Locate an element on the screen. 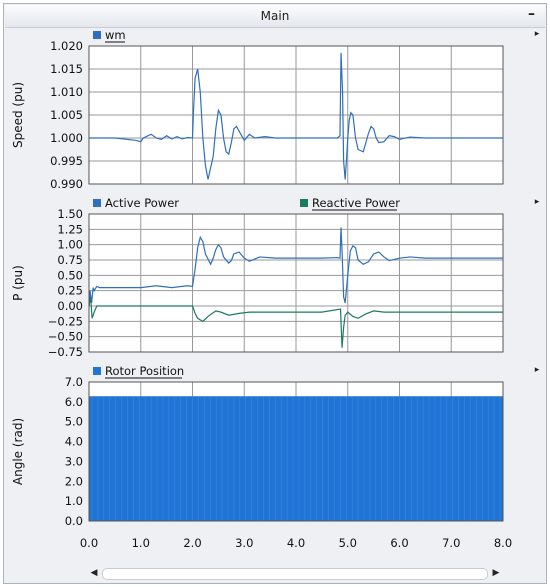  x-tick-label: 0.0 is located at coordinates (89, 543).